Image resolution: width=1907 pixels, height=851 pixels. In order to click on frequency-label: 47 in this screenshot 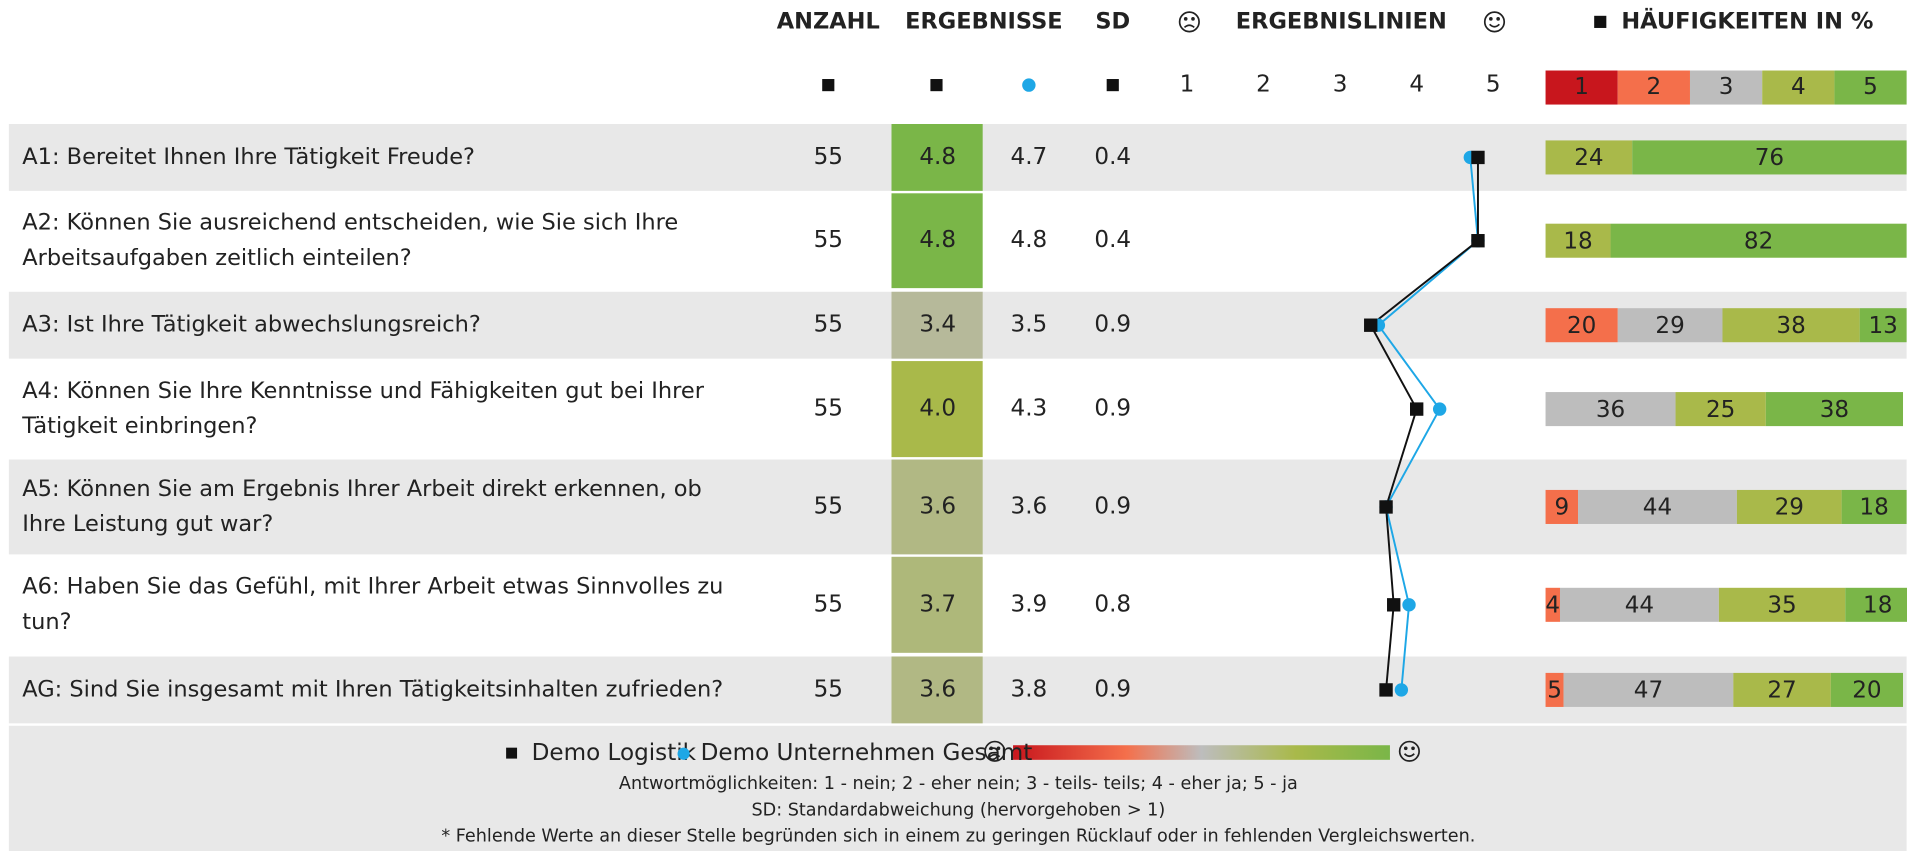, I will do `click(1648, 691)`.